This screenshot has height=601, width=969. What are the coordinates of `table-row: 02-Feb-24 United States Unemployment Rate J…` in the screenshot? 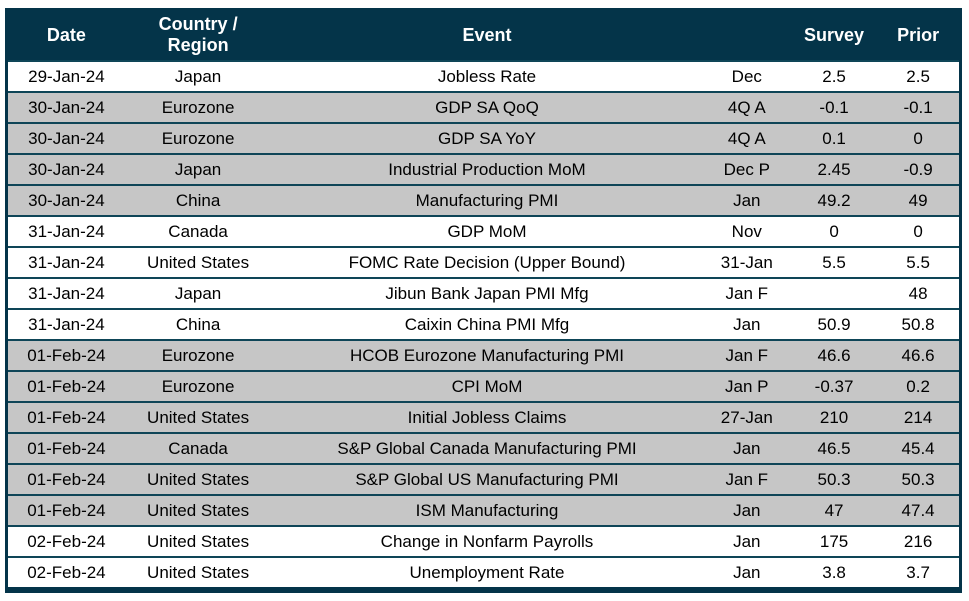 It's located at (483, 573).